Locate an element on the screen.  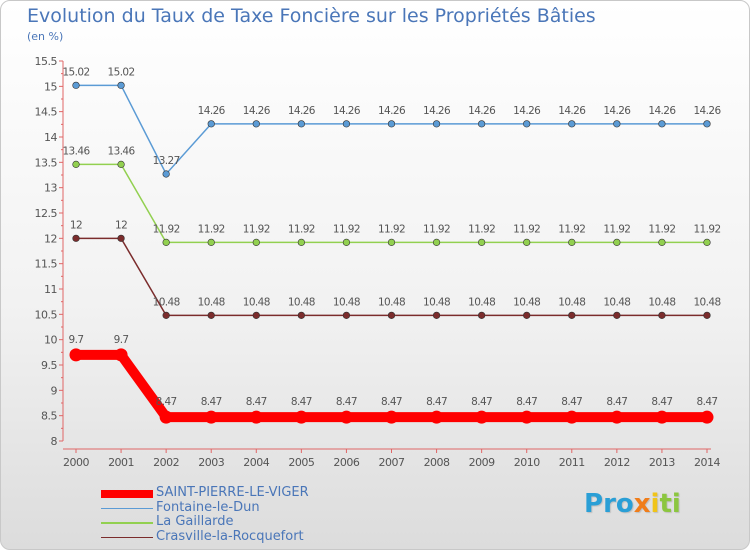
y-tick-label: 15.5 is located at coordinates (46, 61).